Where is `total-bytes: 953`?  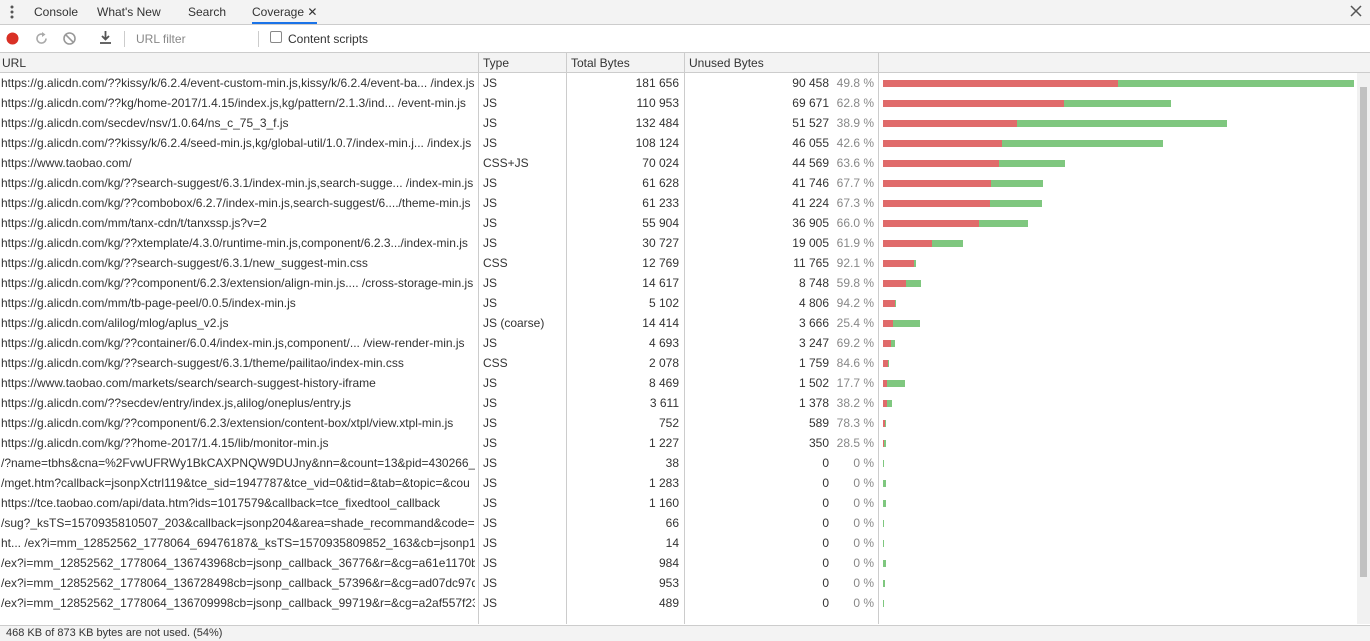
total-bytes: 953 is located at coordinates (668, 583).